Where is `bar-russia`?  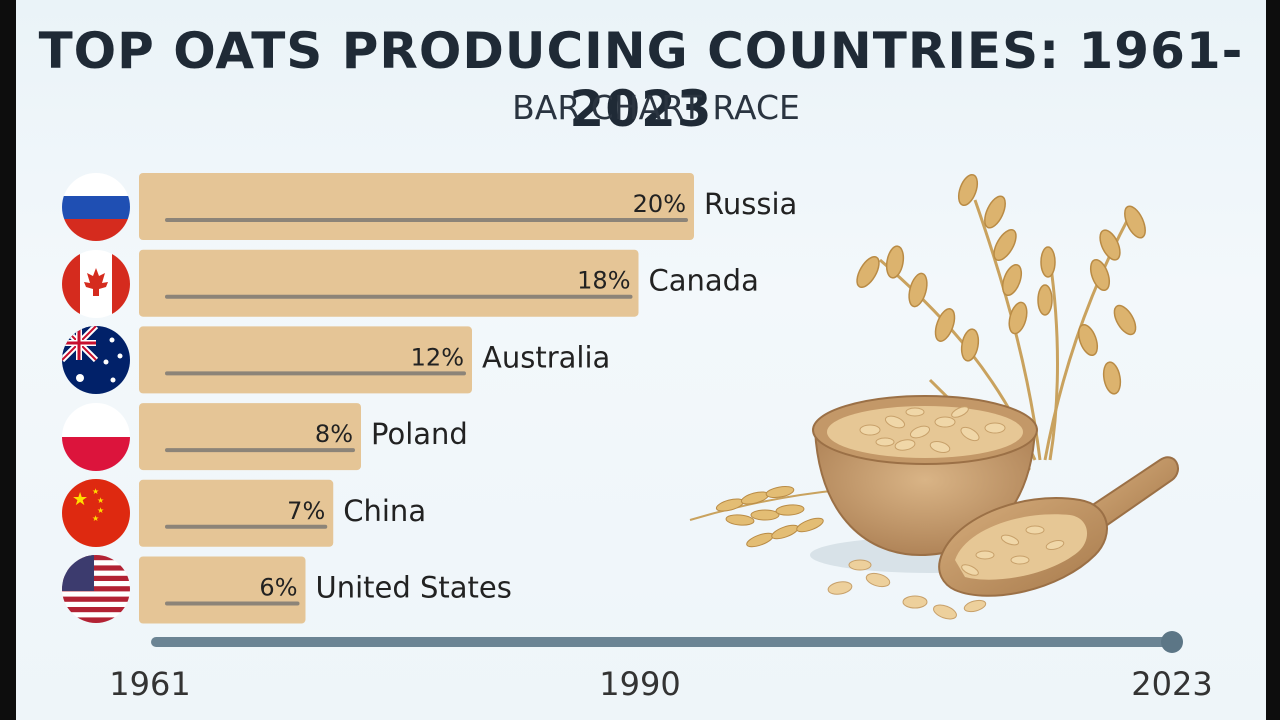 bar-russia is located at coordinates (416, 206).